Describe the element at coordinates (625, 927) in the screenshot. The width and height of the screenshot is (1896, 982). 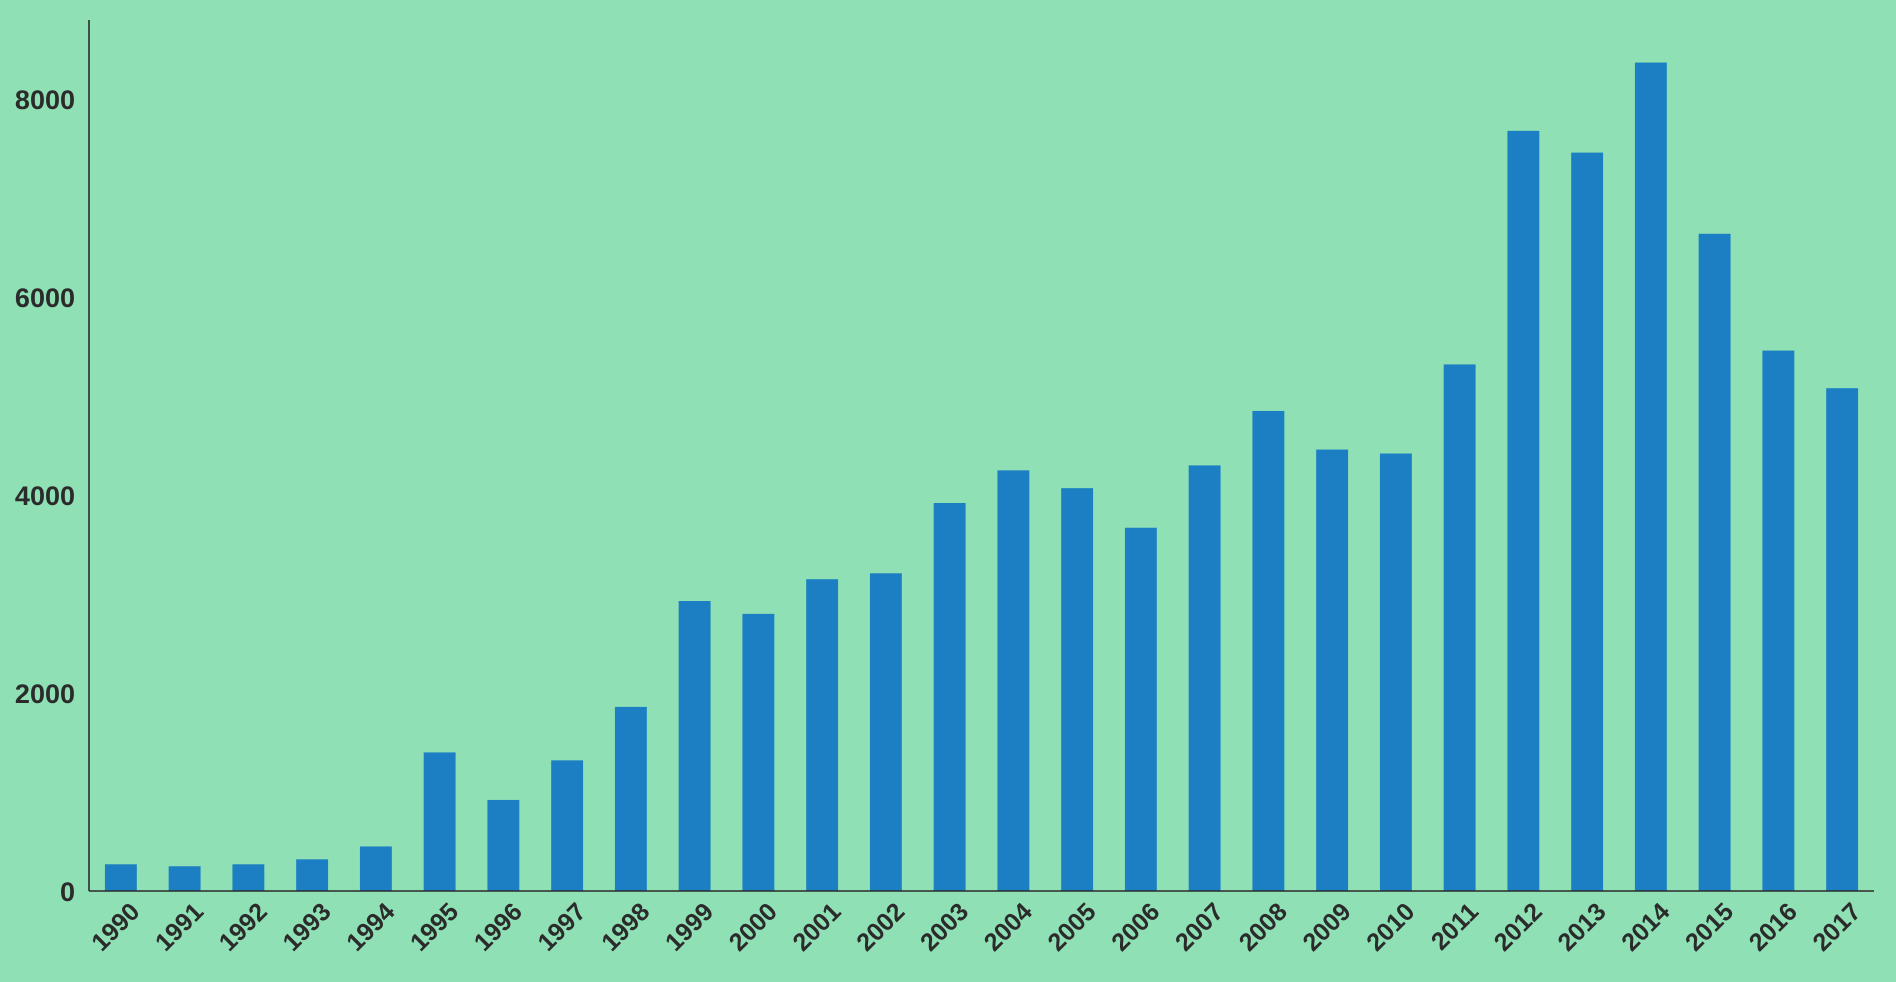
I see `x-tick-label-1998: 1998` at that location.